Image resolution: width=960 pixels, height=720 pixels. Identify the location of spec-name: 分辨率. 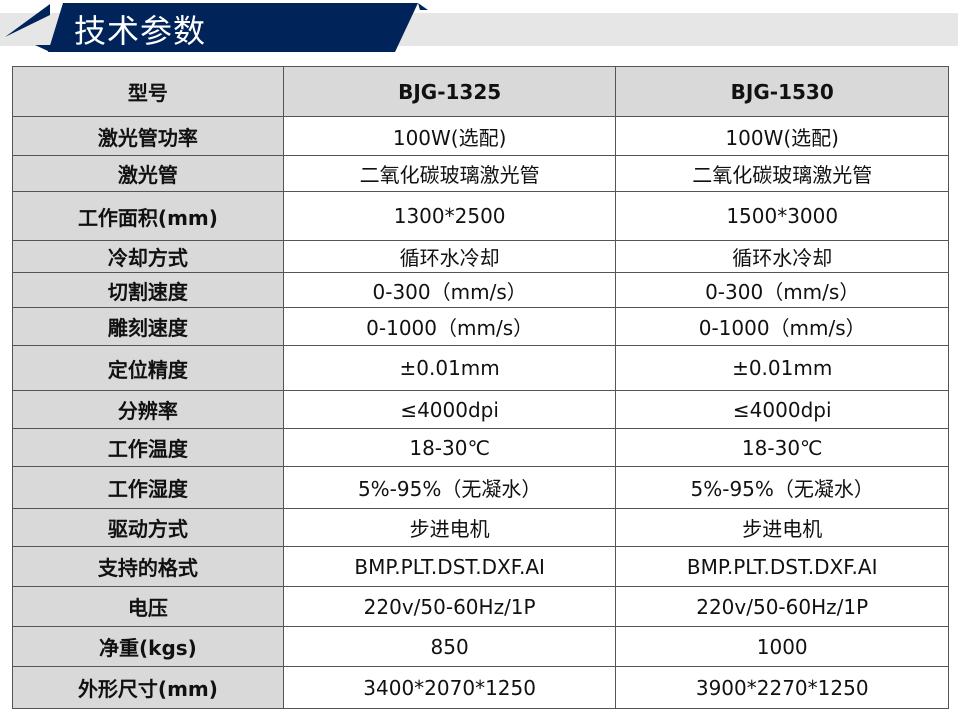
(148, 409).